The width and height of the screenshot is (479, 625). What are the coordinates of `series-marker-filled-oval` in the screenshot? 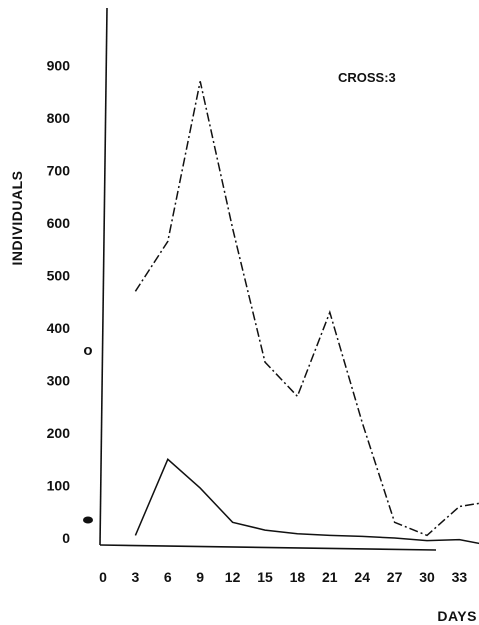 It's located at (88, 520).